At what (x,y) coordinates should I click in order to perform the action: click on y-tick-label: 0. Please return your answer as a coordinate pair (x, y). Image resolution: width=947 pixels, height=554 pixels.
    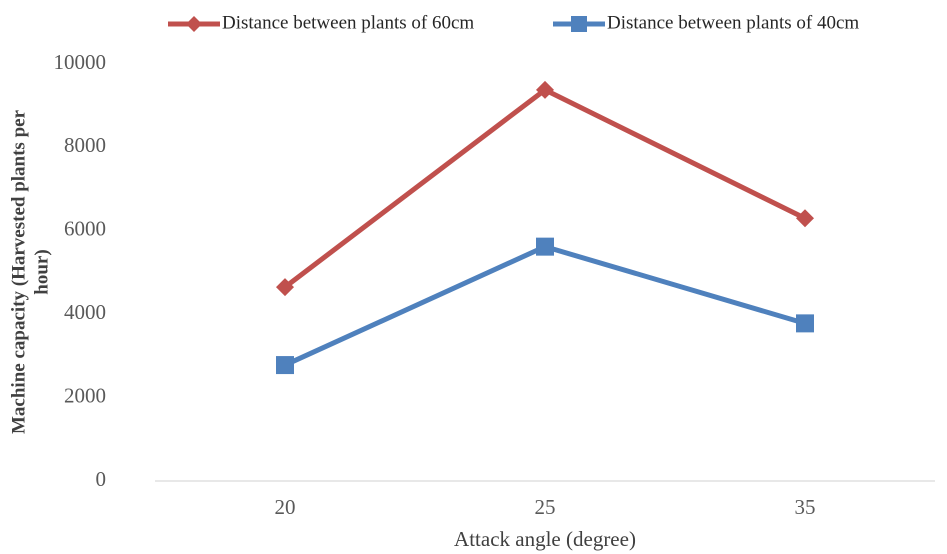
    Looking at the image, I should click on (101, 479).